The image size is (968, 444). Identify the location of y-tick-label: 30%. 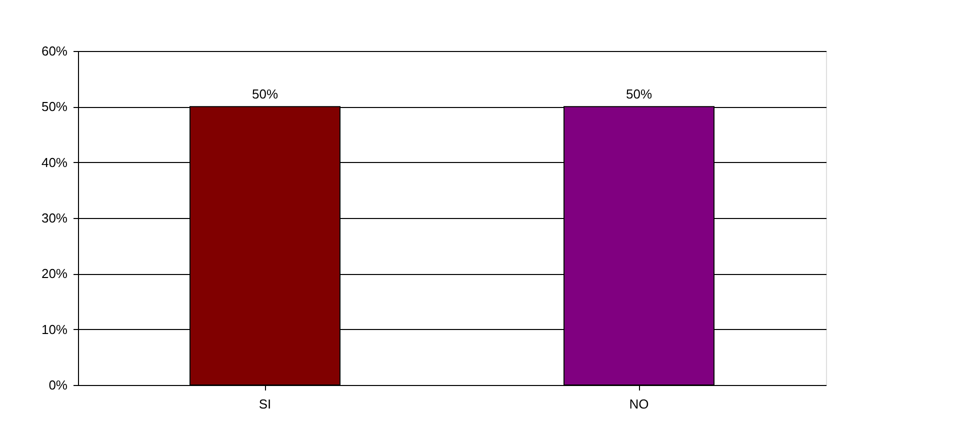
(54, 218).